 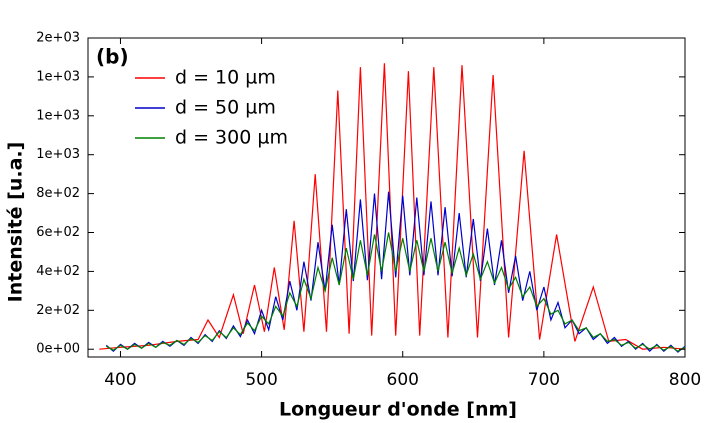 I want to click on x-tick-label: 800, so click(x=685, y=380).